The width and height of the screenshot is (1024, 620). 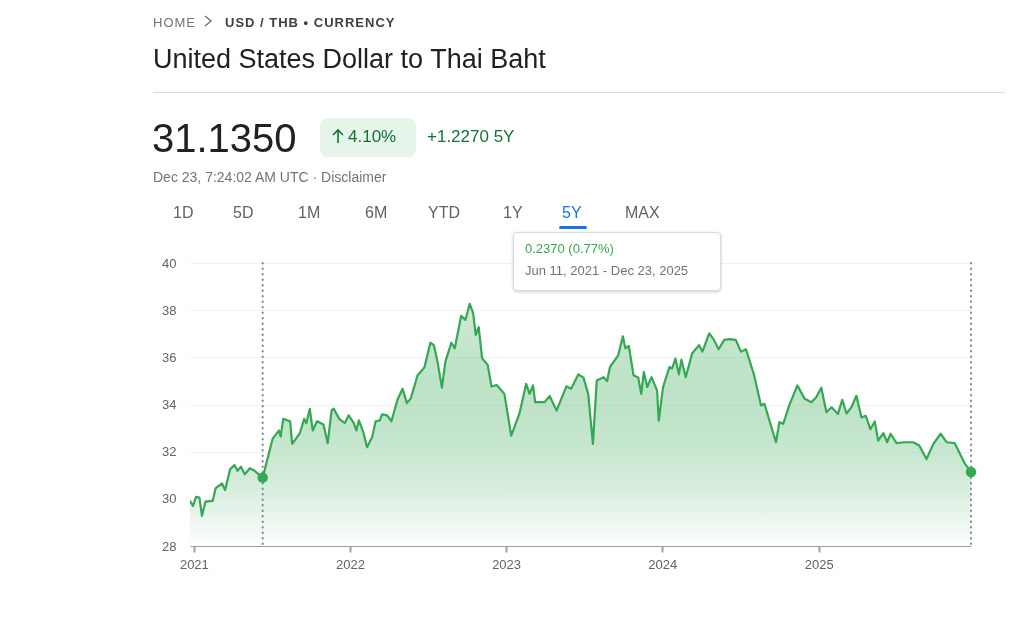 I want to click on y-tick-label: 36, so click(x=169, y=357).